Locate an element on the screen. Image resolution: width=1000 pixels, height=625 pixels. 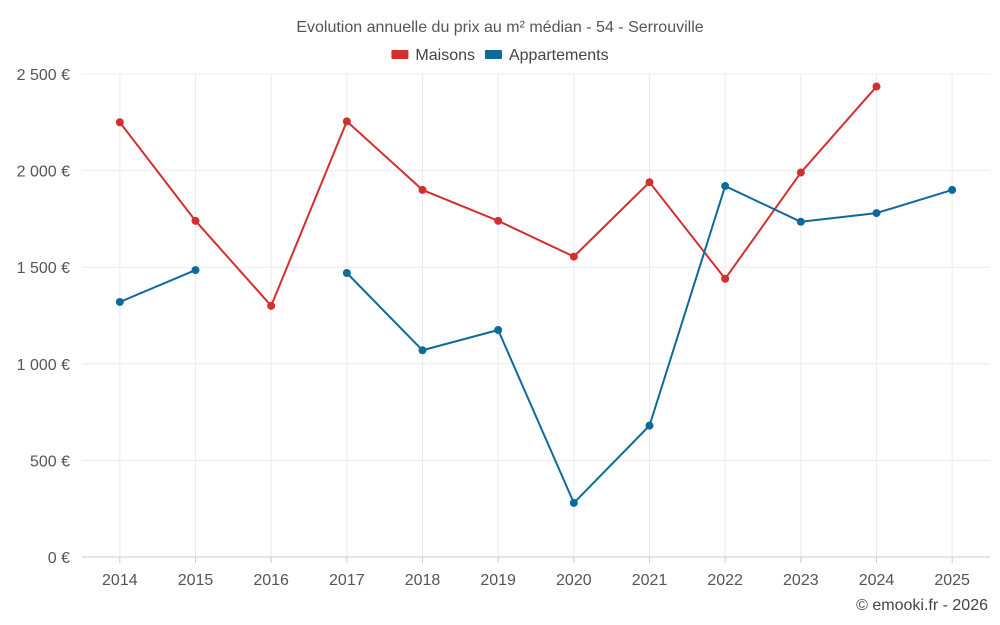
x-tick-label: 2025 is located at coordinates (952, 580).